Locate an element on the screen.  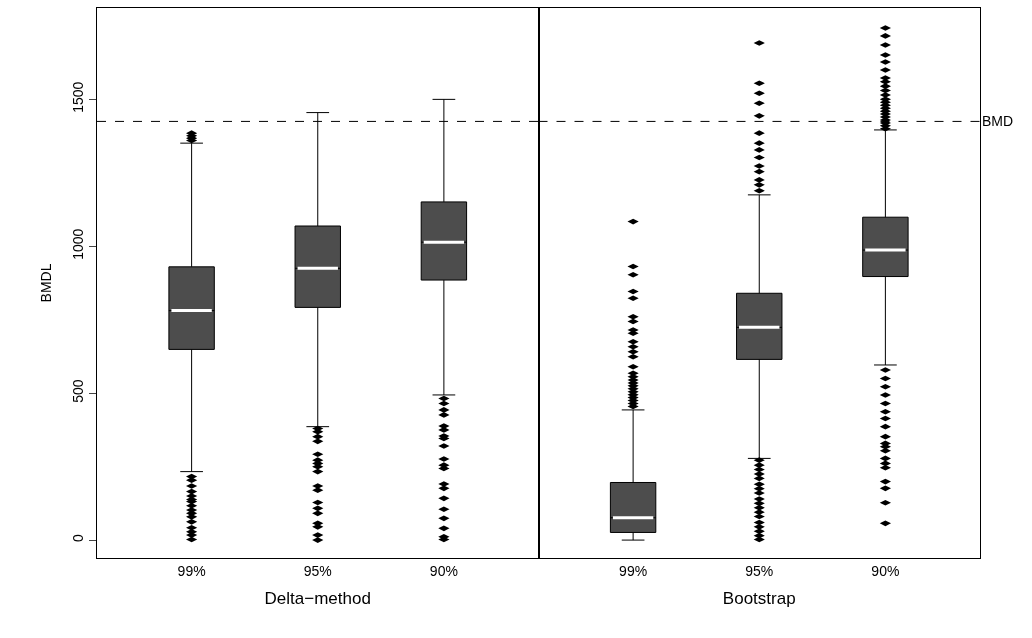
y-tick-label: 1500 is located at coordinates (78, 97).